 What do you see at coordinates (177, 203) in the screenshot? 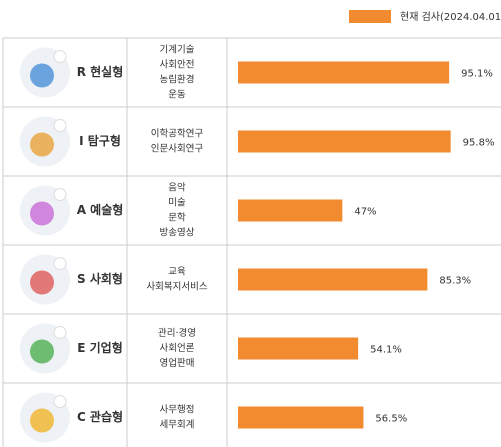
I see `field-label: 미술` at bounding box center [177, 203].